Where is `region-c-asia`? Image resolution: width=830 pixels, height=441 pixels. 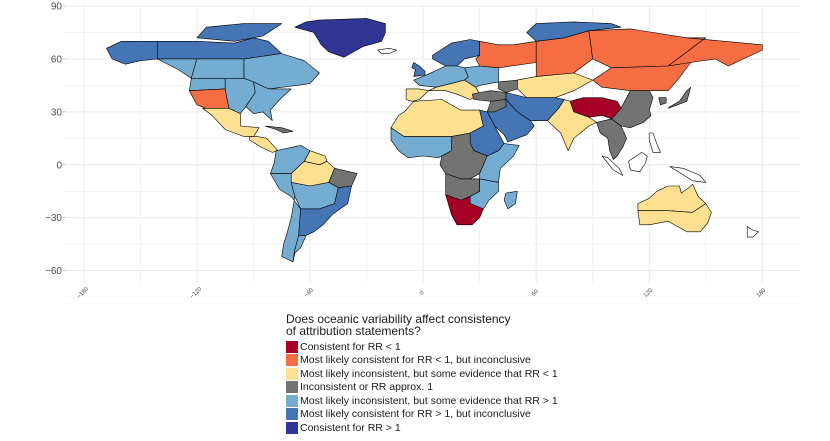
region-c-asia is located at coordinates (555, 85).